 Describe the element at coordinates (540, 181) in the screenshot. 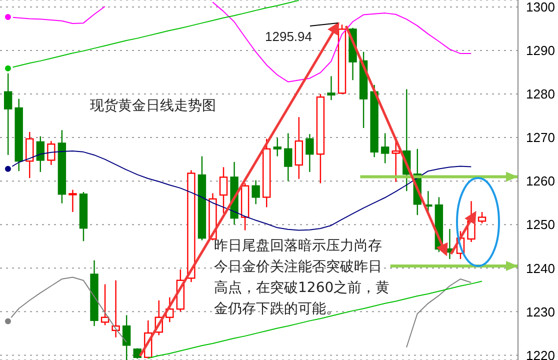

I see `y-tick-label: 1260` at that location.